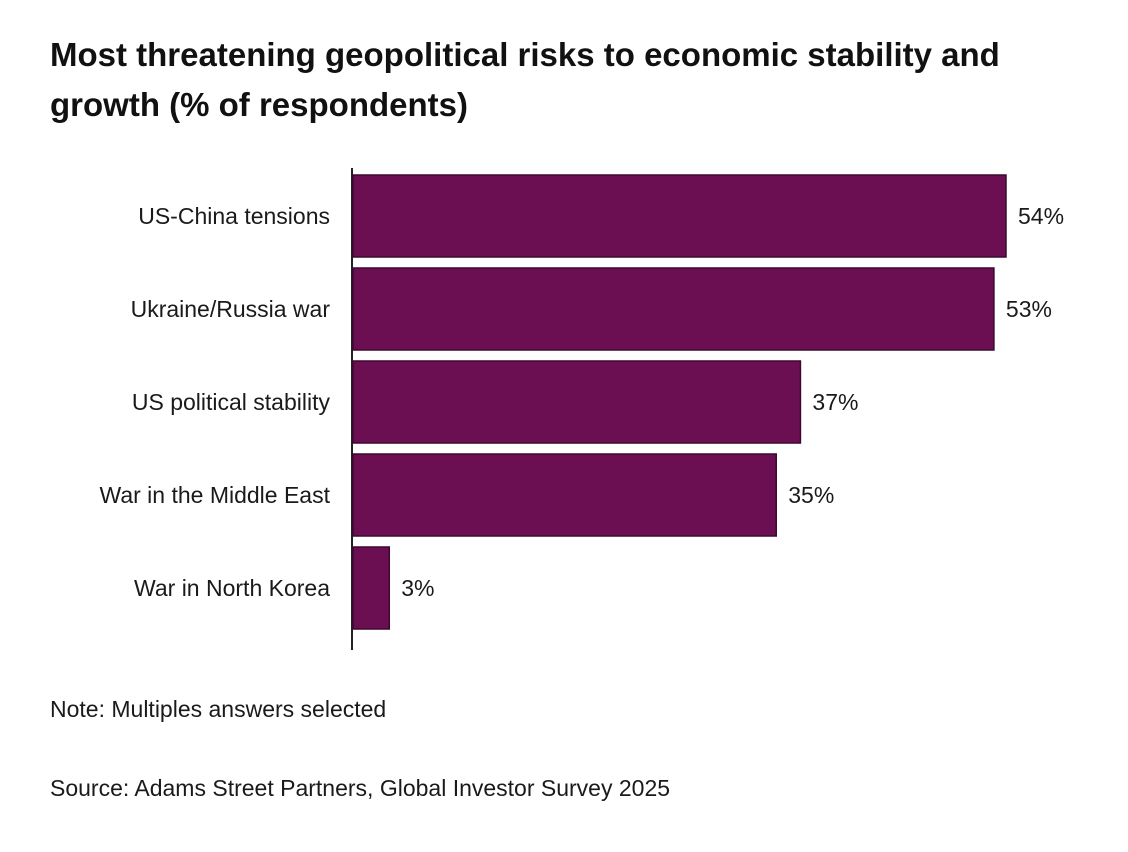 The width and height of the screenshot is (1128, 852). What do you see at coordinates (218, 709) in the screenshot?
I see `chart-note: Note: Multiples answers selected` at bounding box center [218, 709].